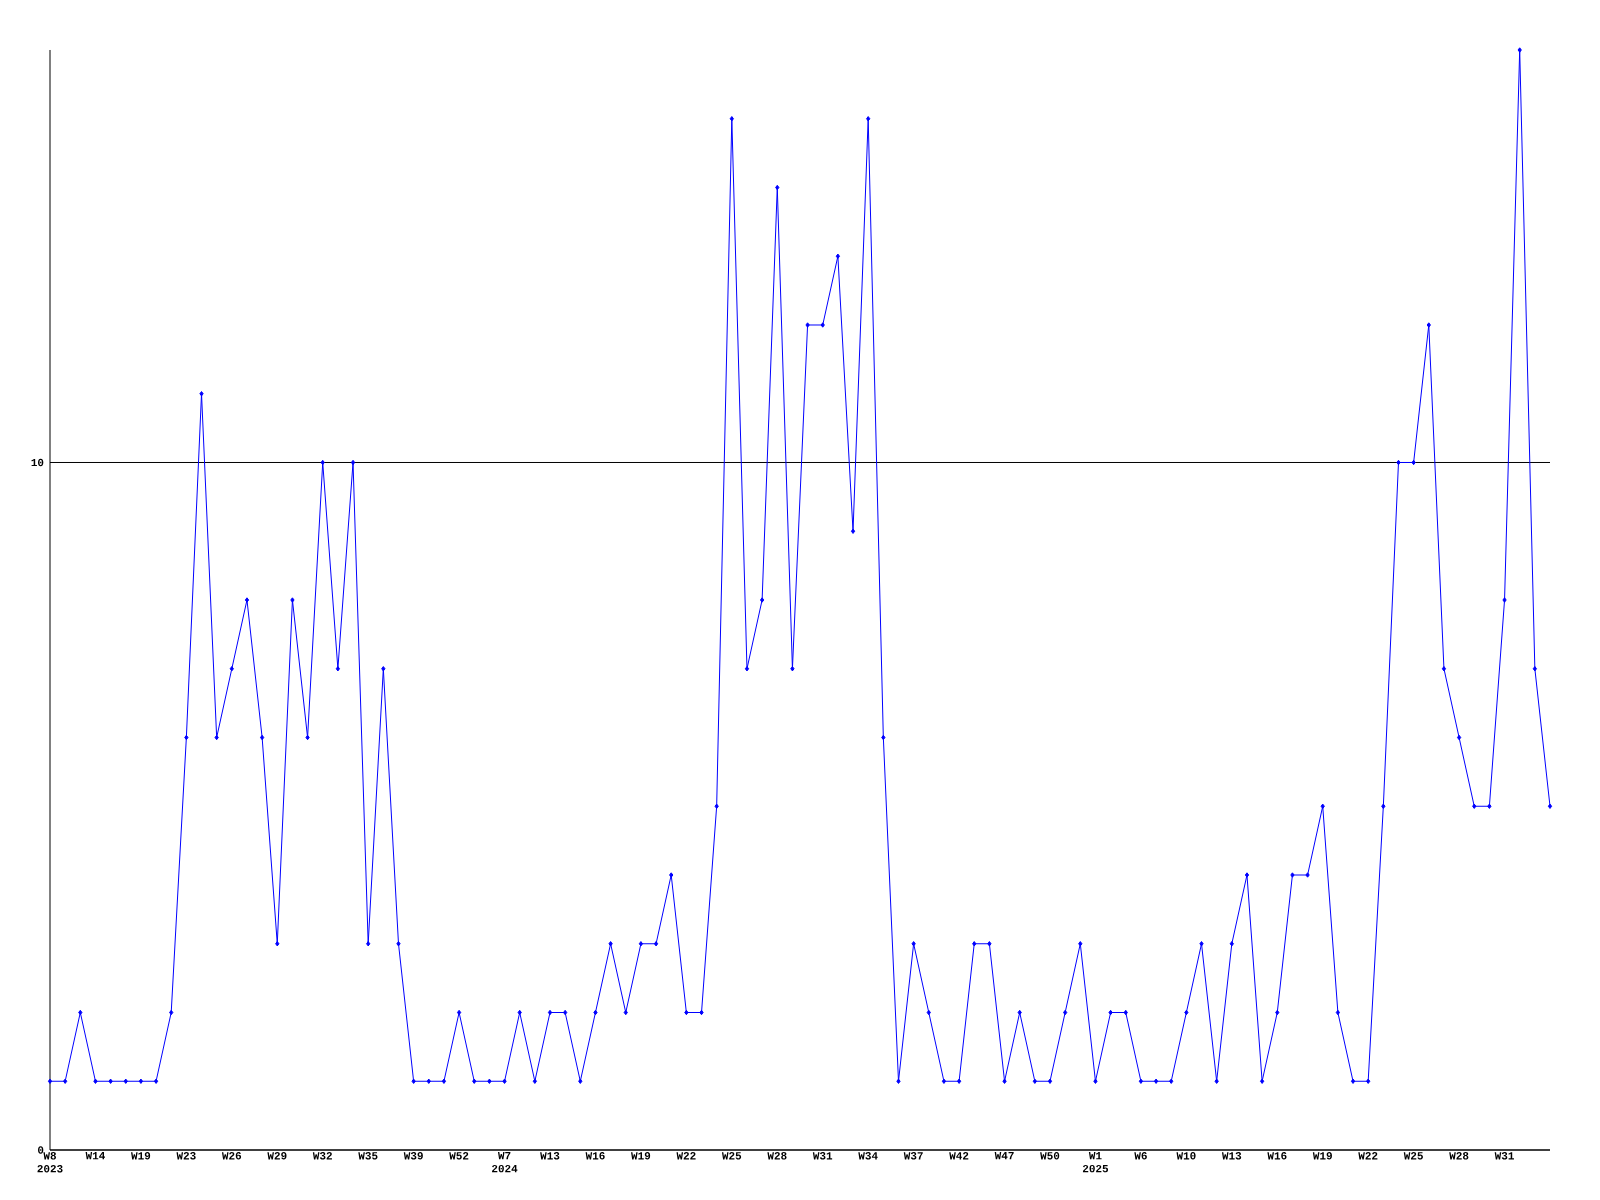 This screenshot has height=1200, width=1600. What do you see at coordinates (1186, 1156) in the screenshot?
I see `x-tick-label: W10` at bounding box center [1186, 1156].